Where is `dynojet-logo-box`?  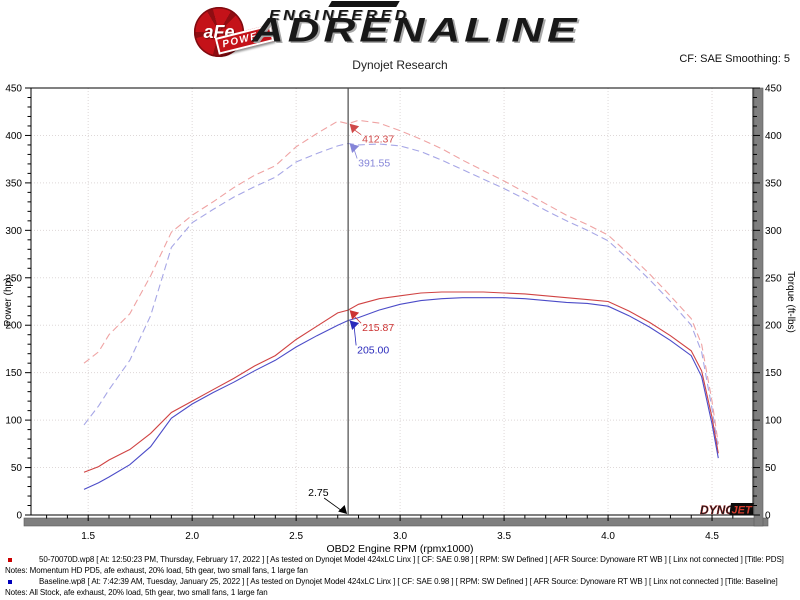 dynojet-logo-box is located at coordinates (741, 509).